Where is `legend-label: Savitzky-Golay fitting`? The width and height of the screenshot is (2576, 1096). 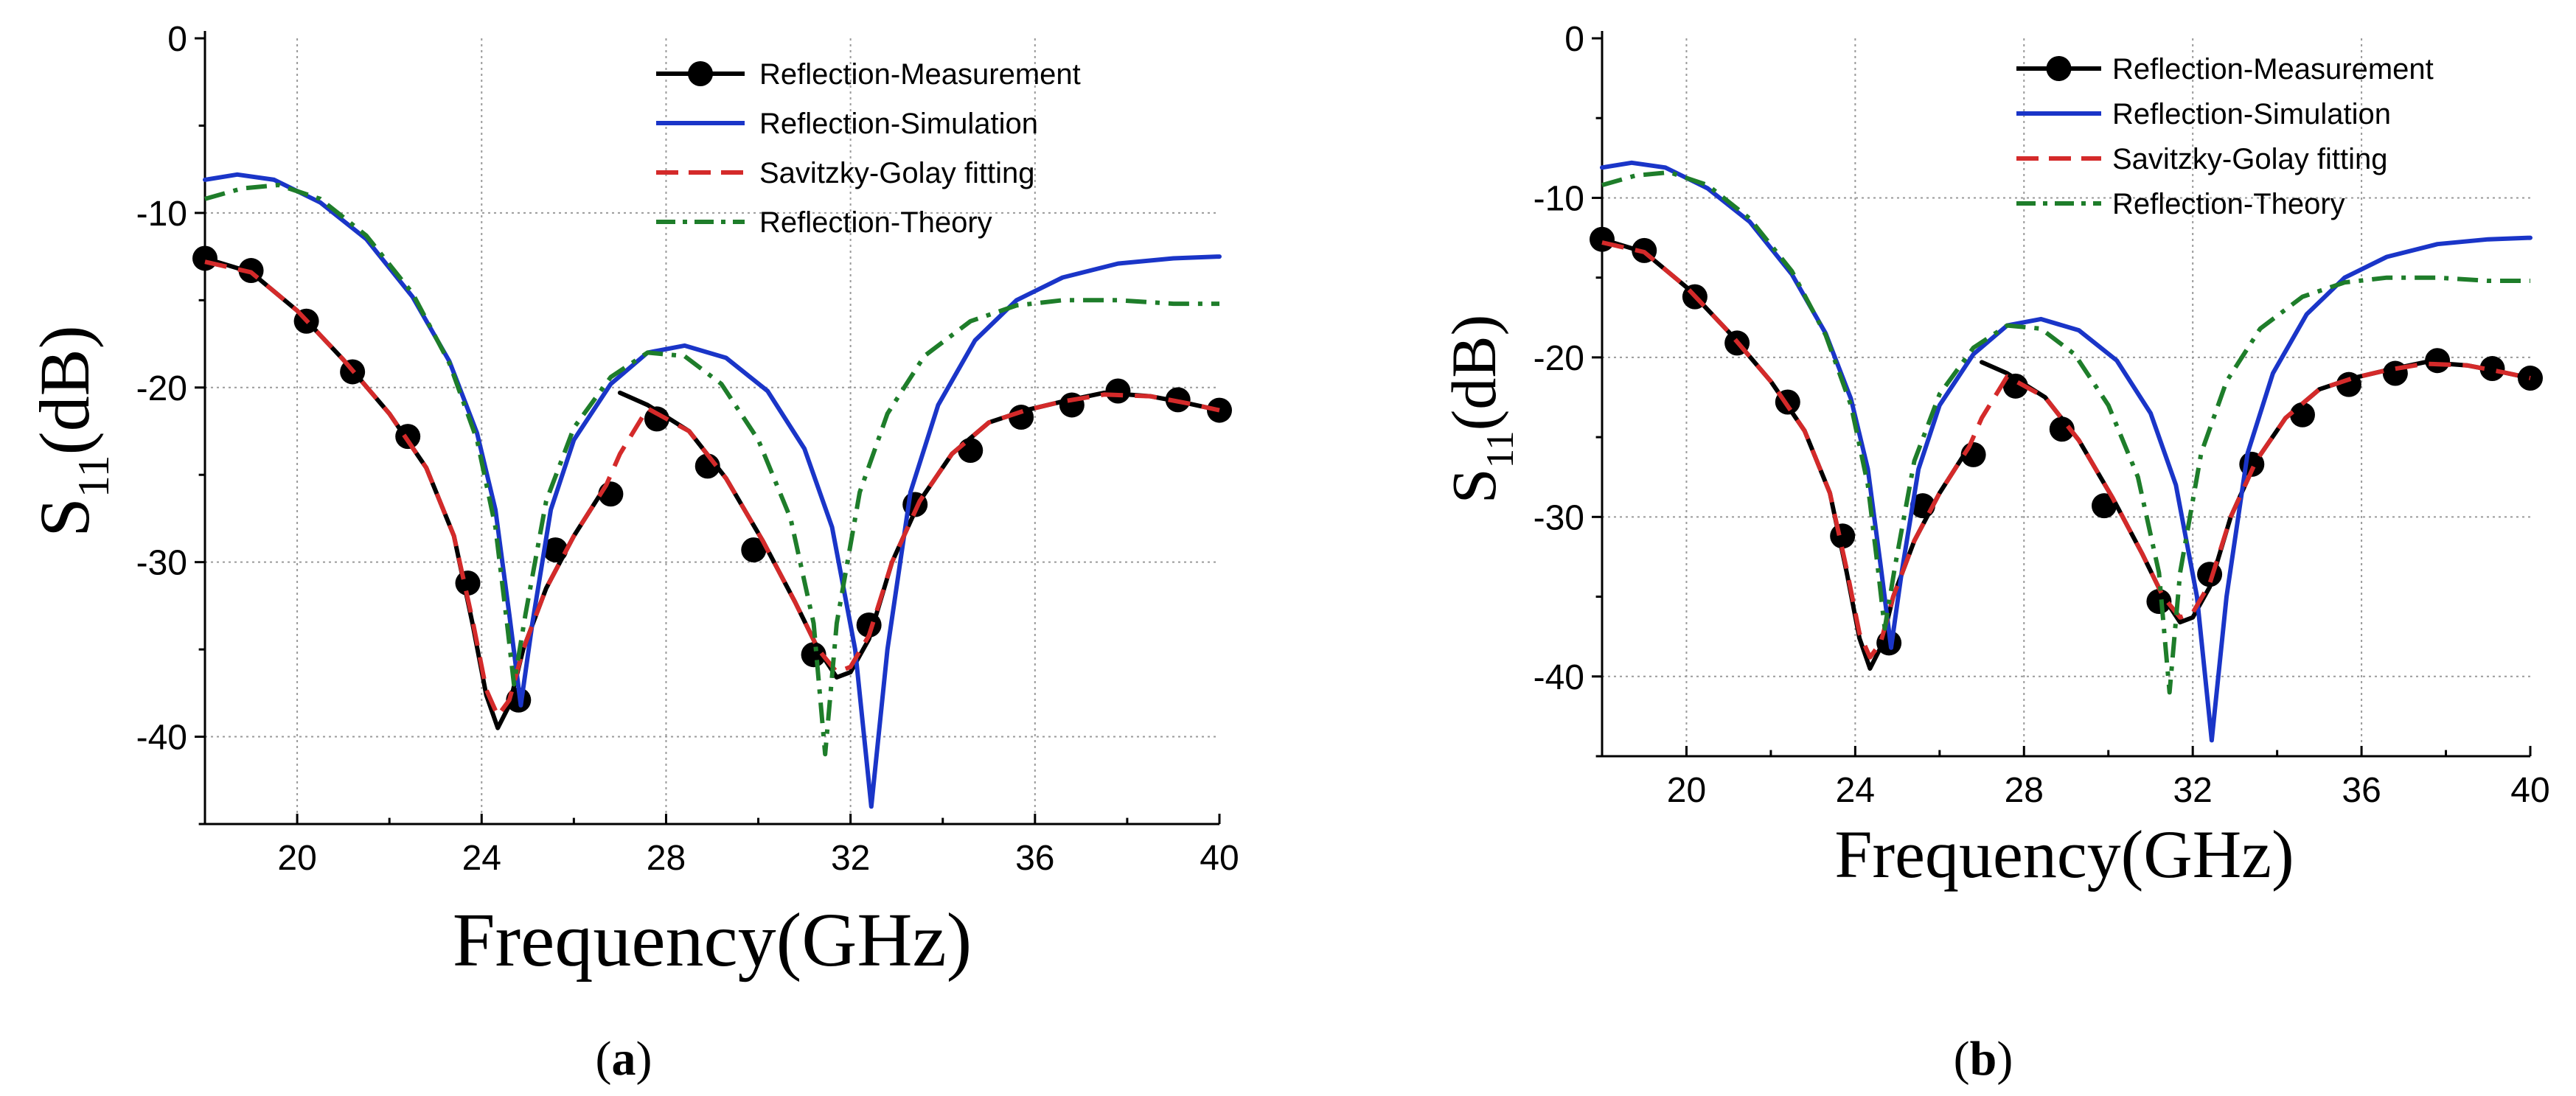 legend-label: Savitzky-Golay fitting is located at coordinates (896, 173).